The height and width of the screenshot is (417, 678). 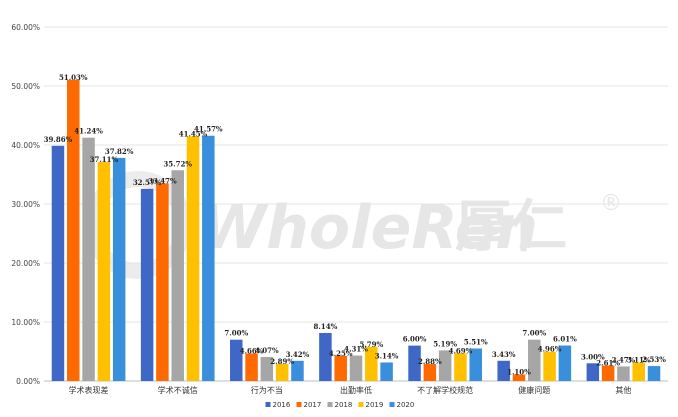 What do you see at coordinates (267, 390) in the screenshot?
I see `x-category-label: 行为不当` at bounding box center [267, 390].